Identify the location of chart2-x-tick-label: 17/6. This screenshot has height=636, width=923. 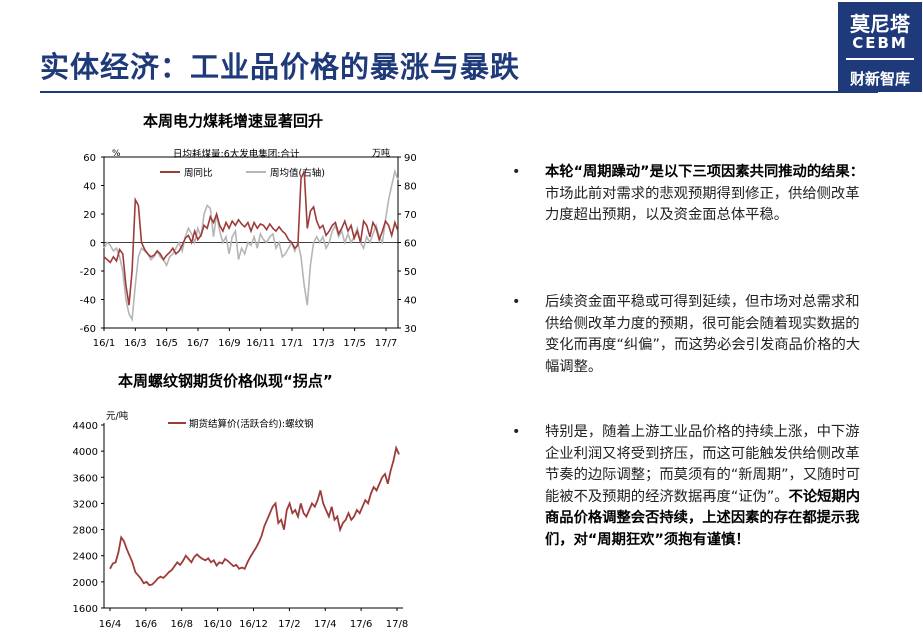
(361, 624).